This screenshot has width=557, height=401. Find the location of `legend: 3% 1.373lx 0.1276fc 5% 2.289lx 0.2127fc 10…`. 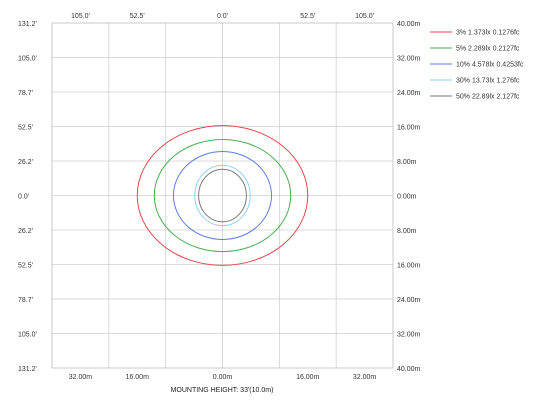

legend: 3% 1.373lx 0.1276fc 5% 2.289lx 0.2127fc 10… is located at coordinates (477, 65).